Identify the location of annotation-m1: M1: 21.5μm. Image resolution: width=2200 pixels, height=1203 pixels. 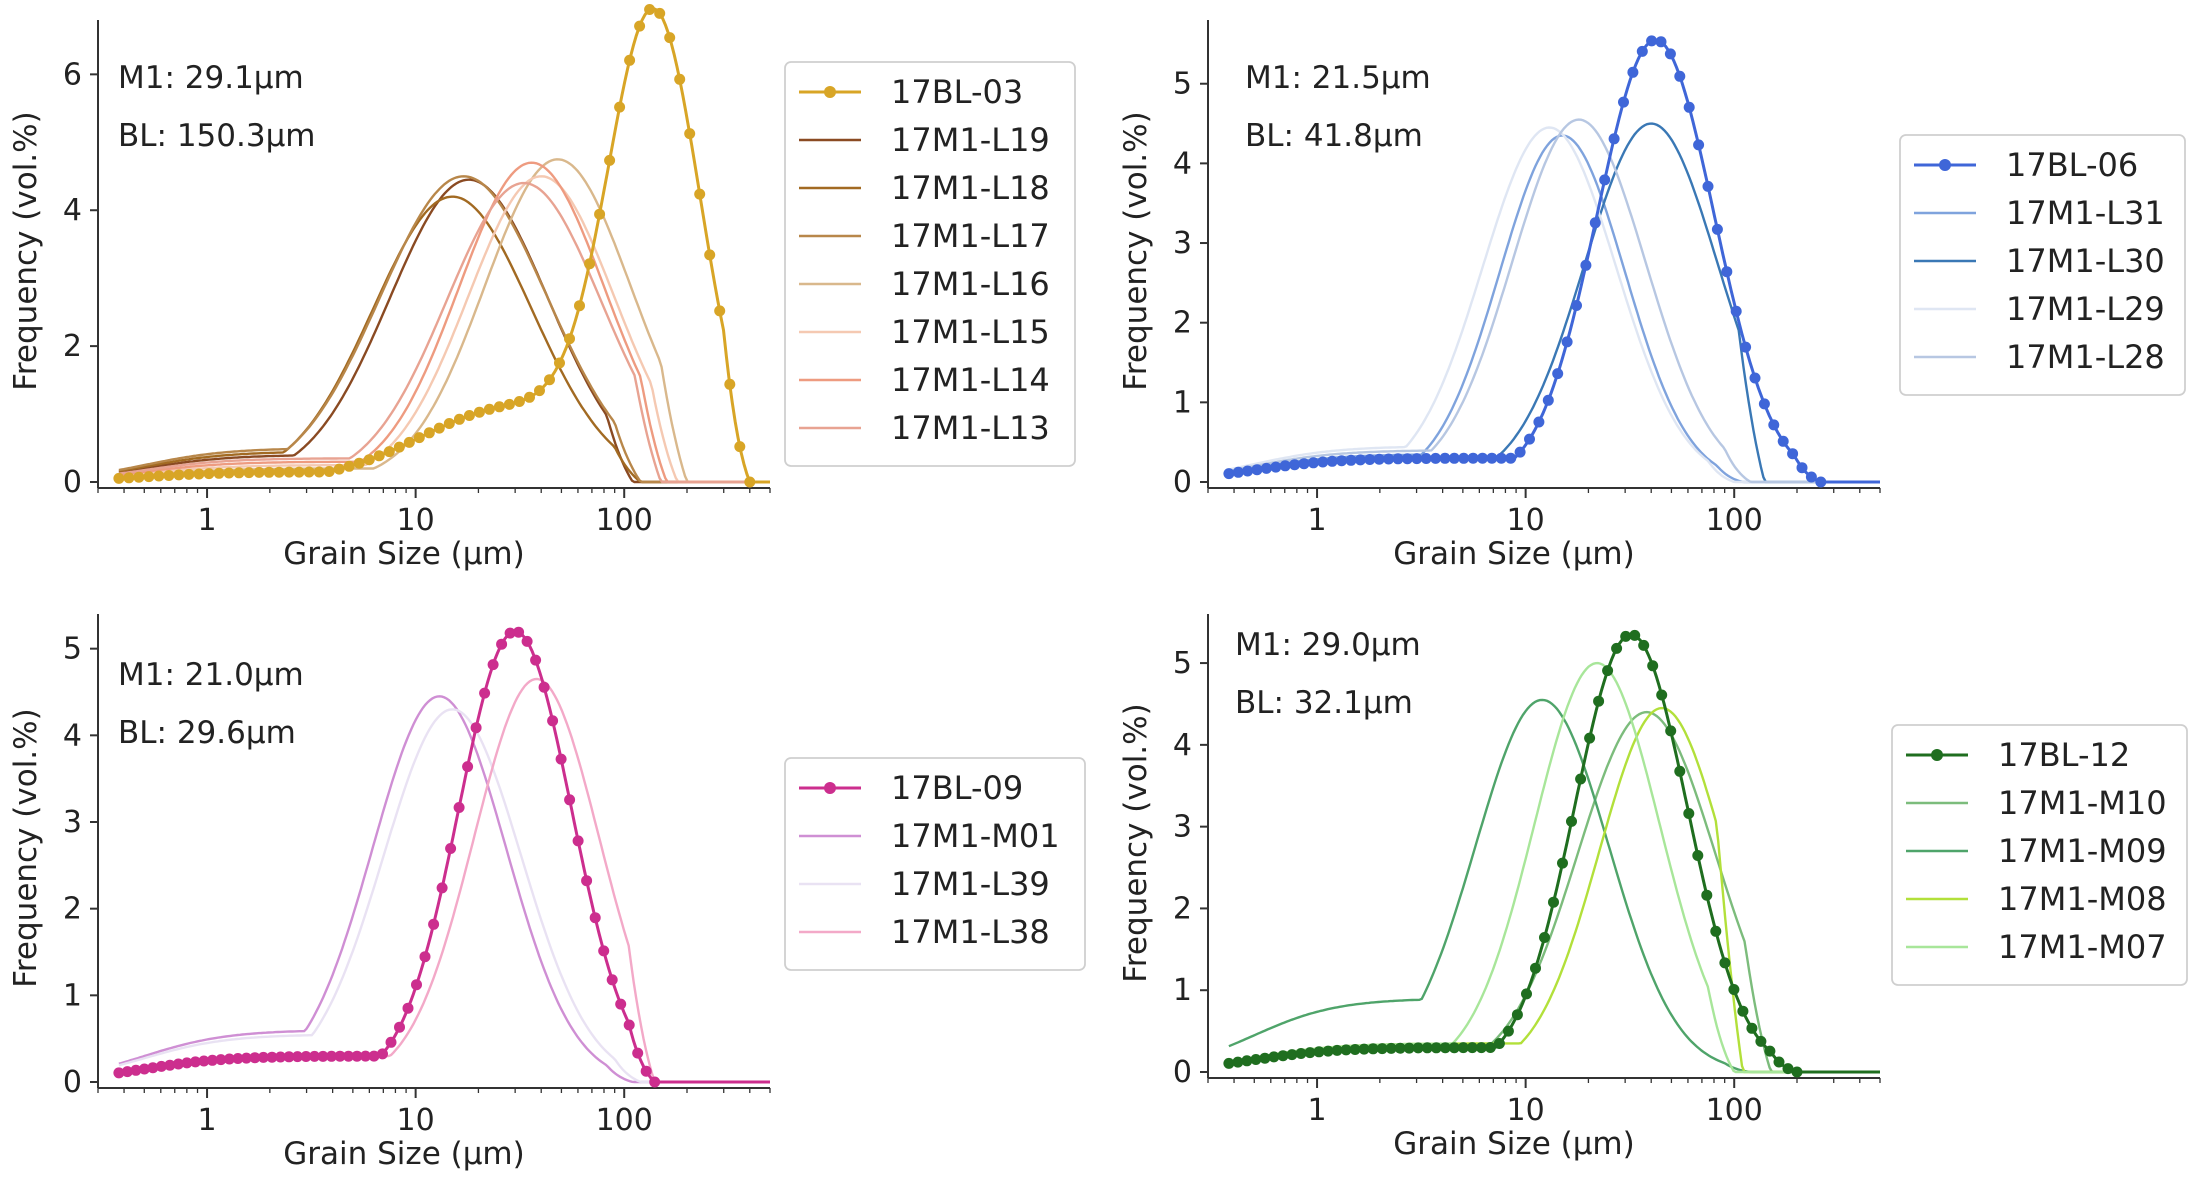
(1338, 78).